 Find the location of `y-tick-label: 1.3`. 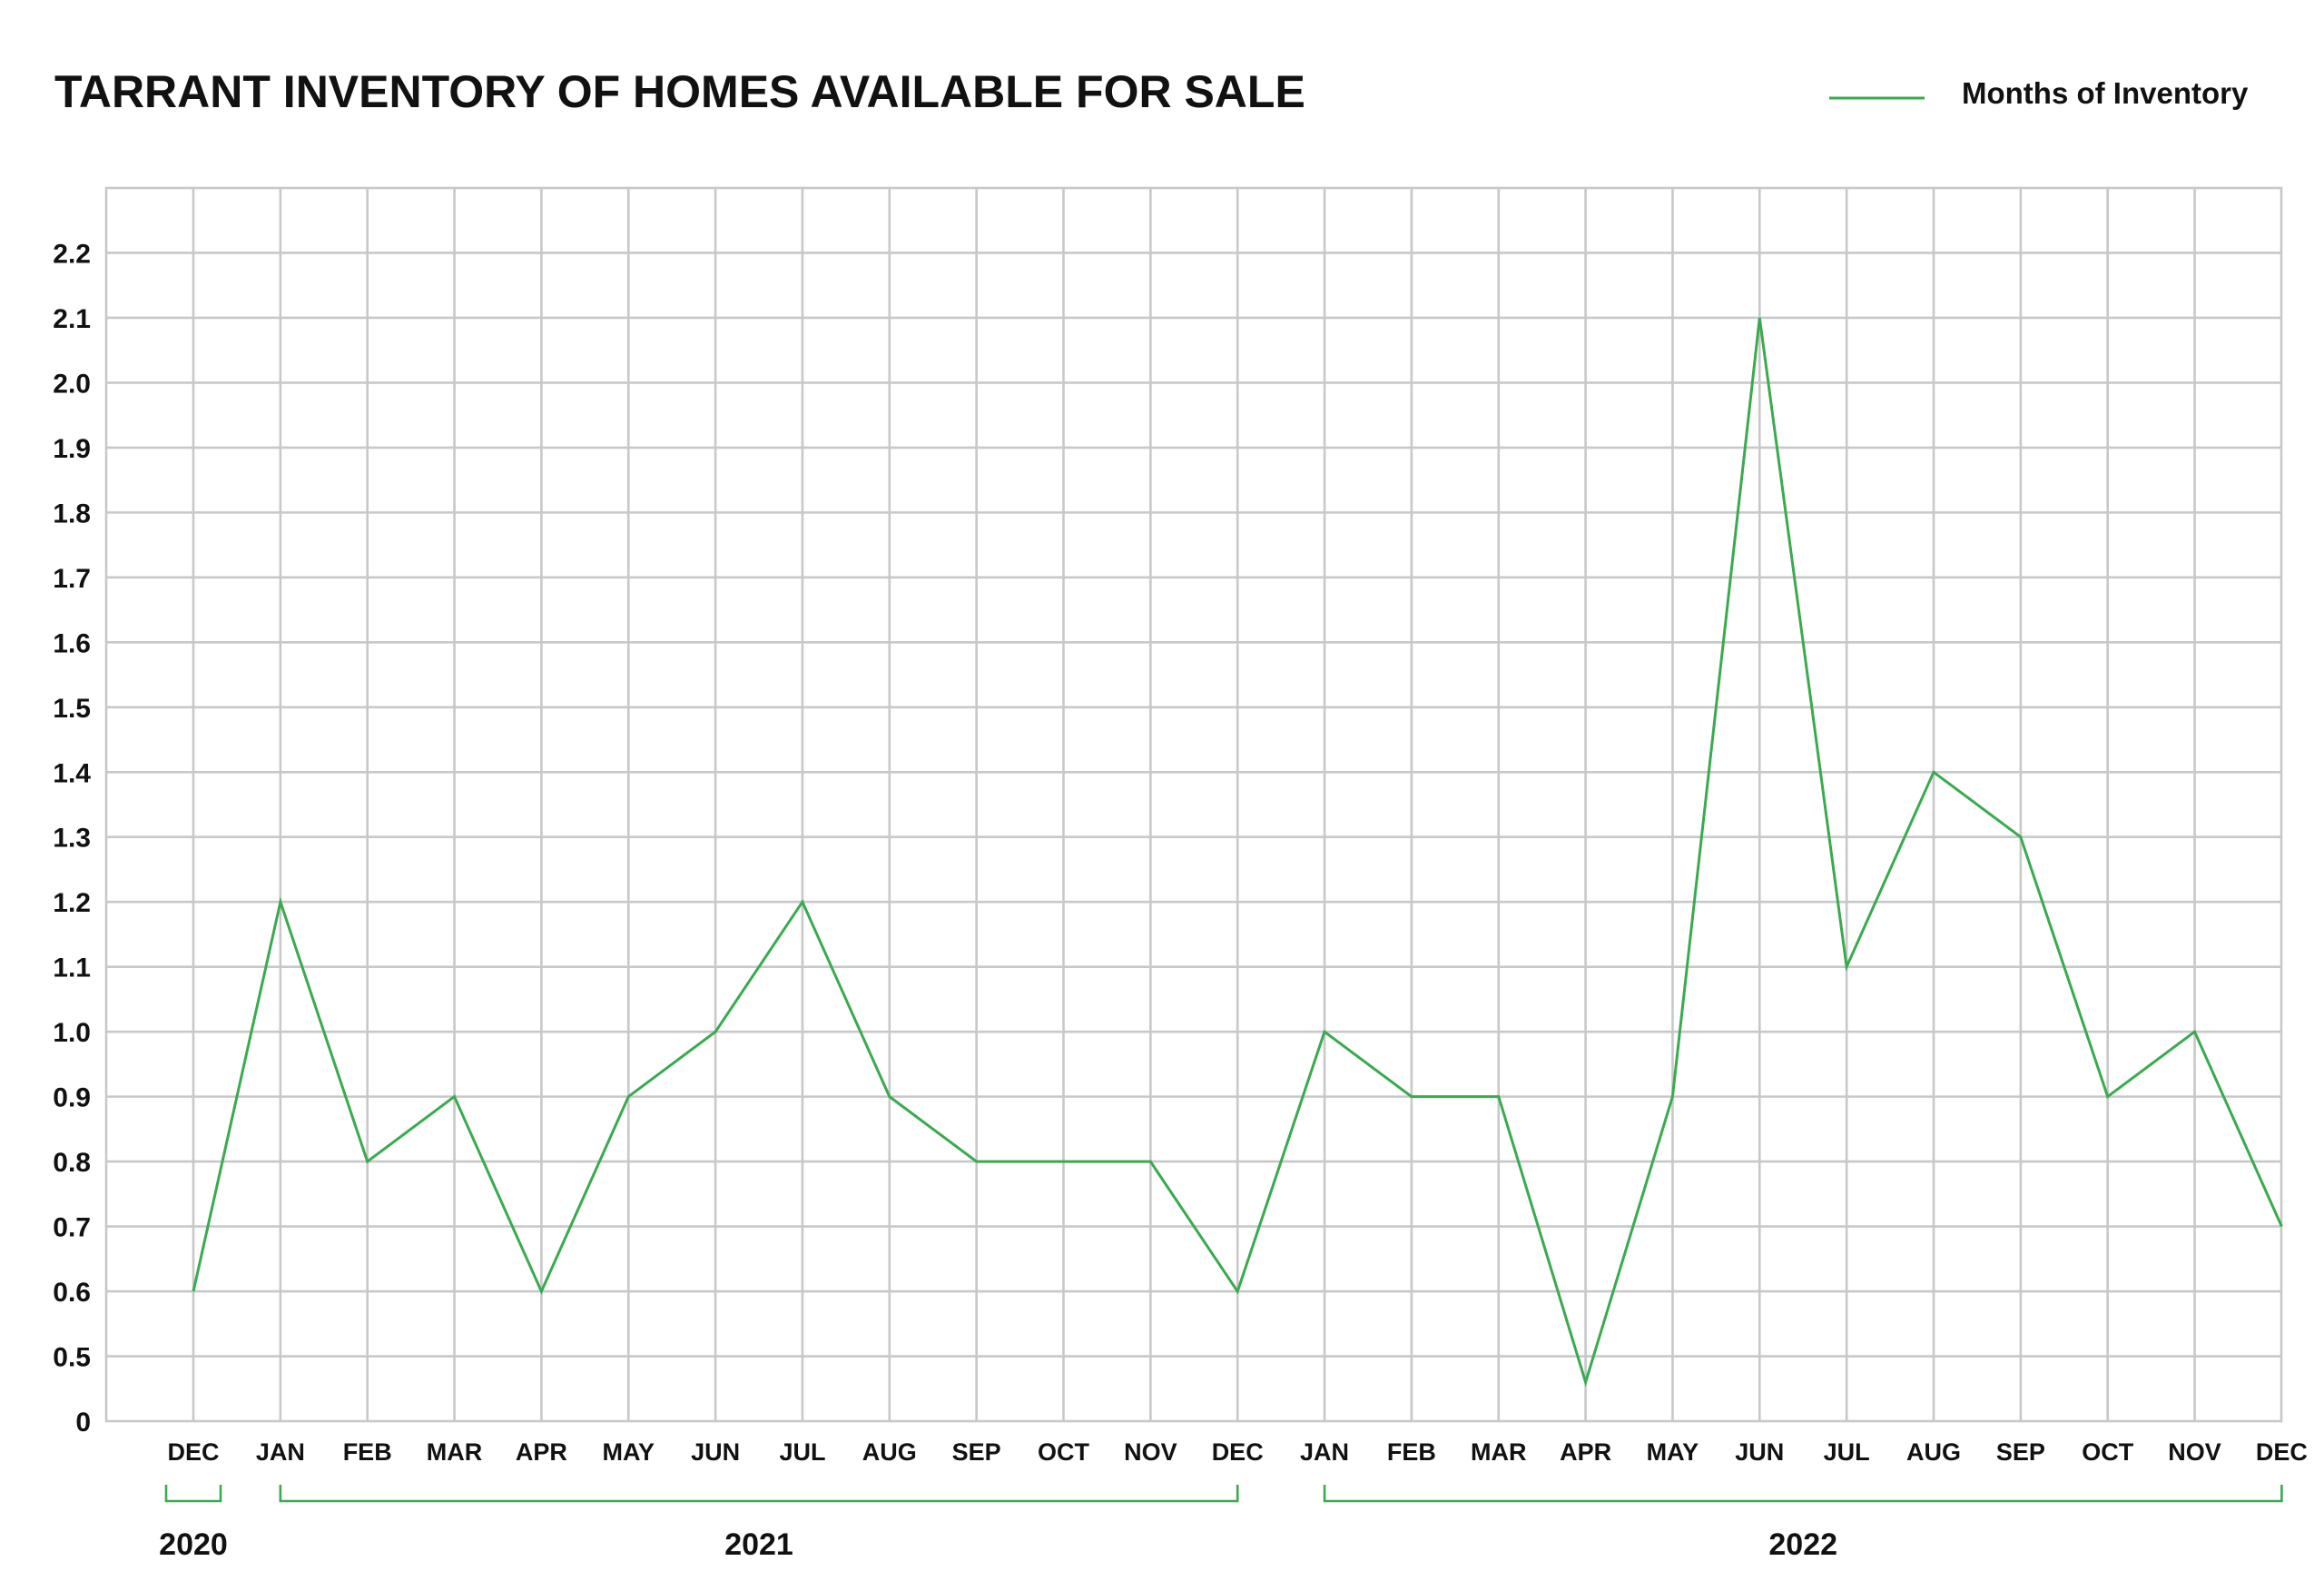

y-tick-label: 1.3 is located at coordinates (72, 839).